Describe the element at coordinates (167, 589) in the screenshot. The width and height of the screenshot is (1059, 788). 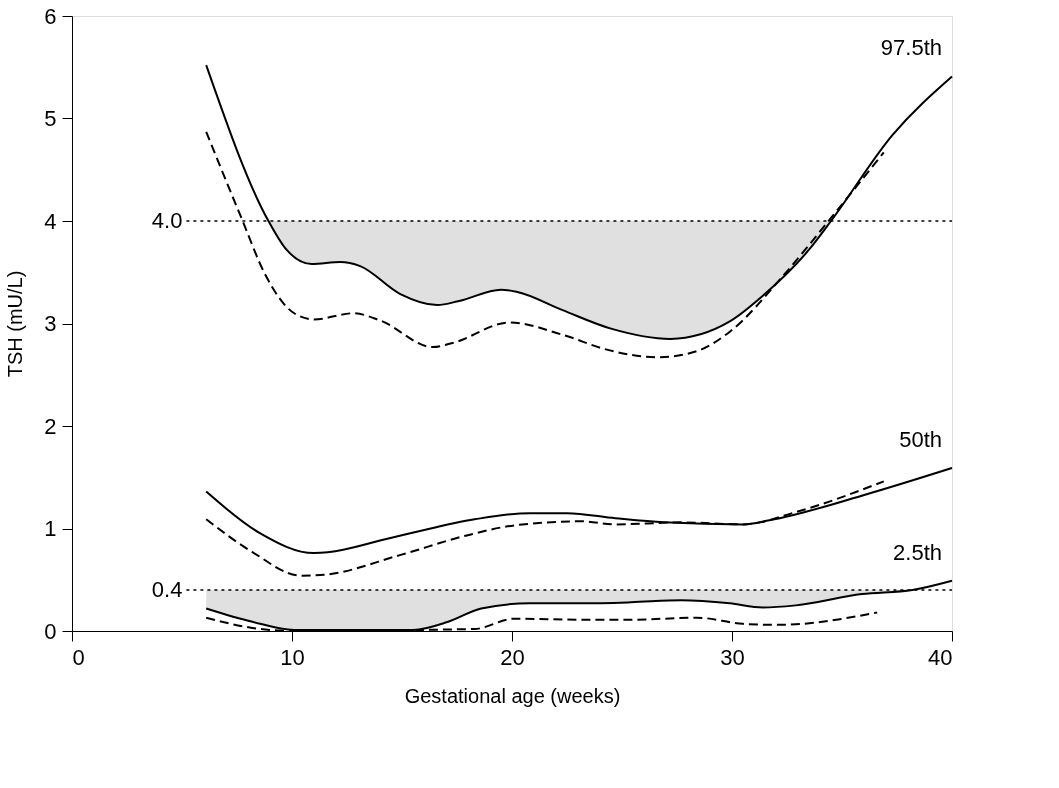
I see `ref-line-label: 0.4` at that location.